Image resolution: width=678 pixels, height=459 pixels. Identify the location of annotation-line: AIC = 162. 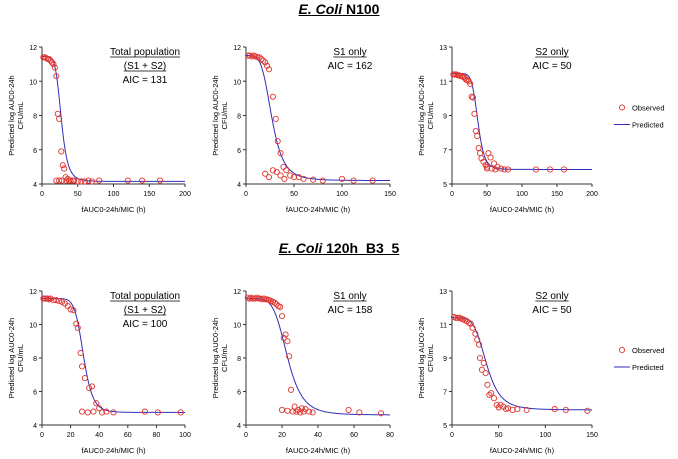
(350, 66).